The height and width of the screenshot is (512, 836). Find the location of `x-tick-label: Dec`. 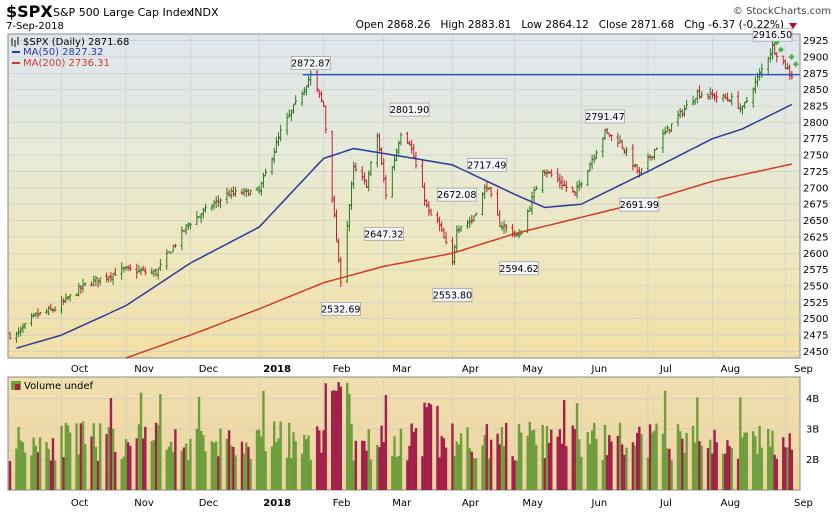

x-tick-label: Dec is located at coordinates (208, 503).